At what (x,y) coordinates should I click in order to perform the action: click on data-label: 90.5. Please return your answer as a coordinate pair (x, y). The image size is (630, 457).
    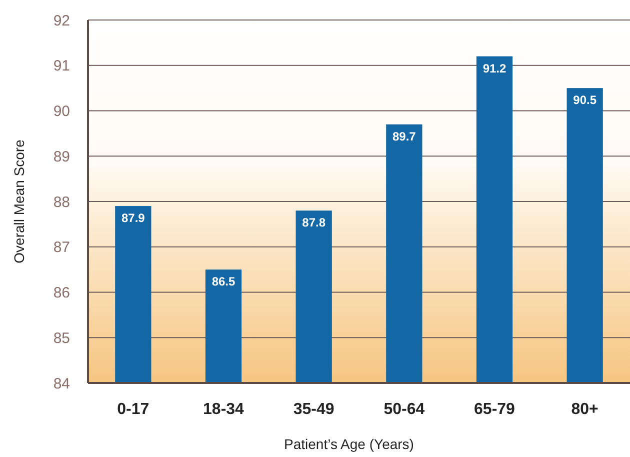
    Looking at the image, I should click on (585, 100).